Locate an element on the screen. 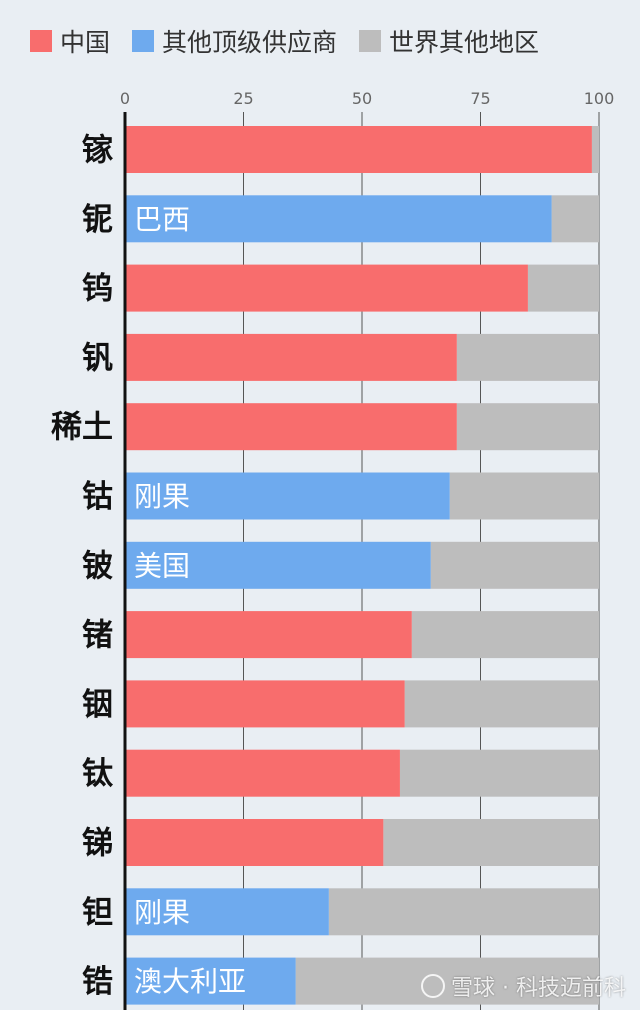 This screenshot has height=1010, width=640. supplier-label-5: 刚果 is located at coordinates (162, 496).